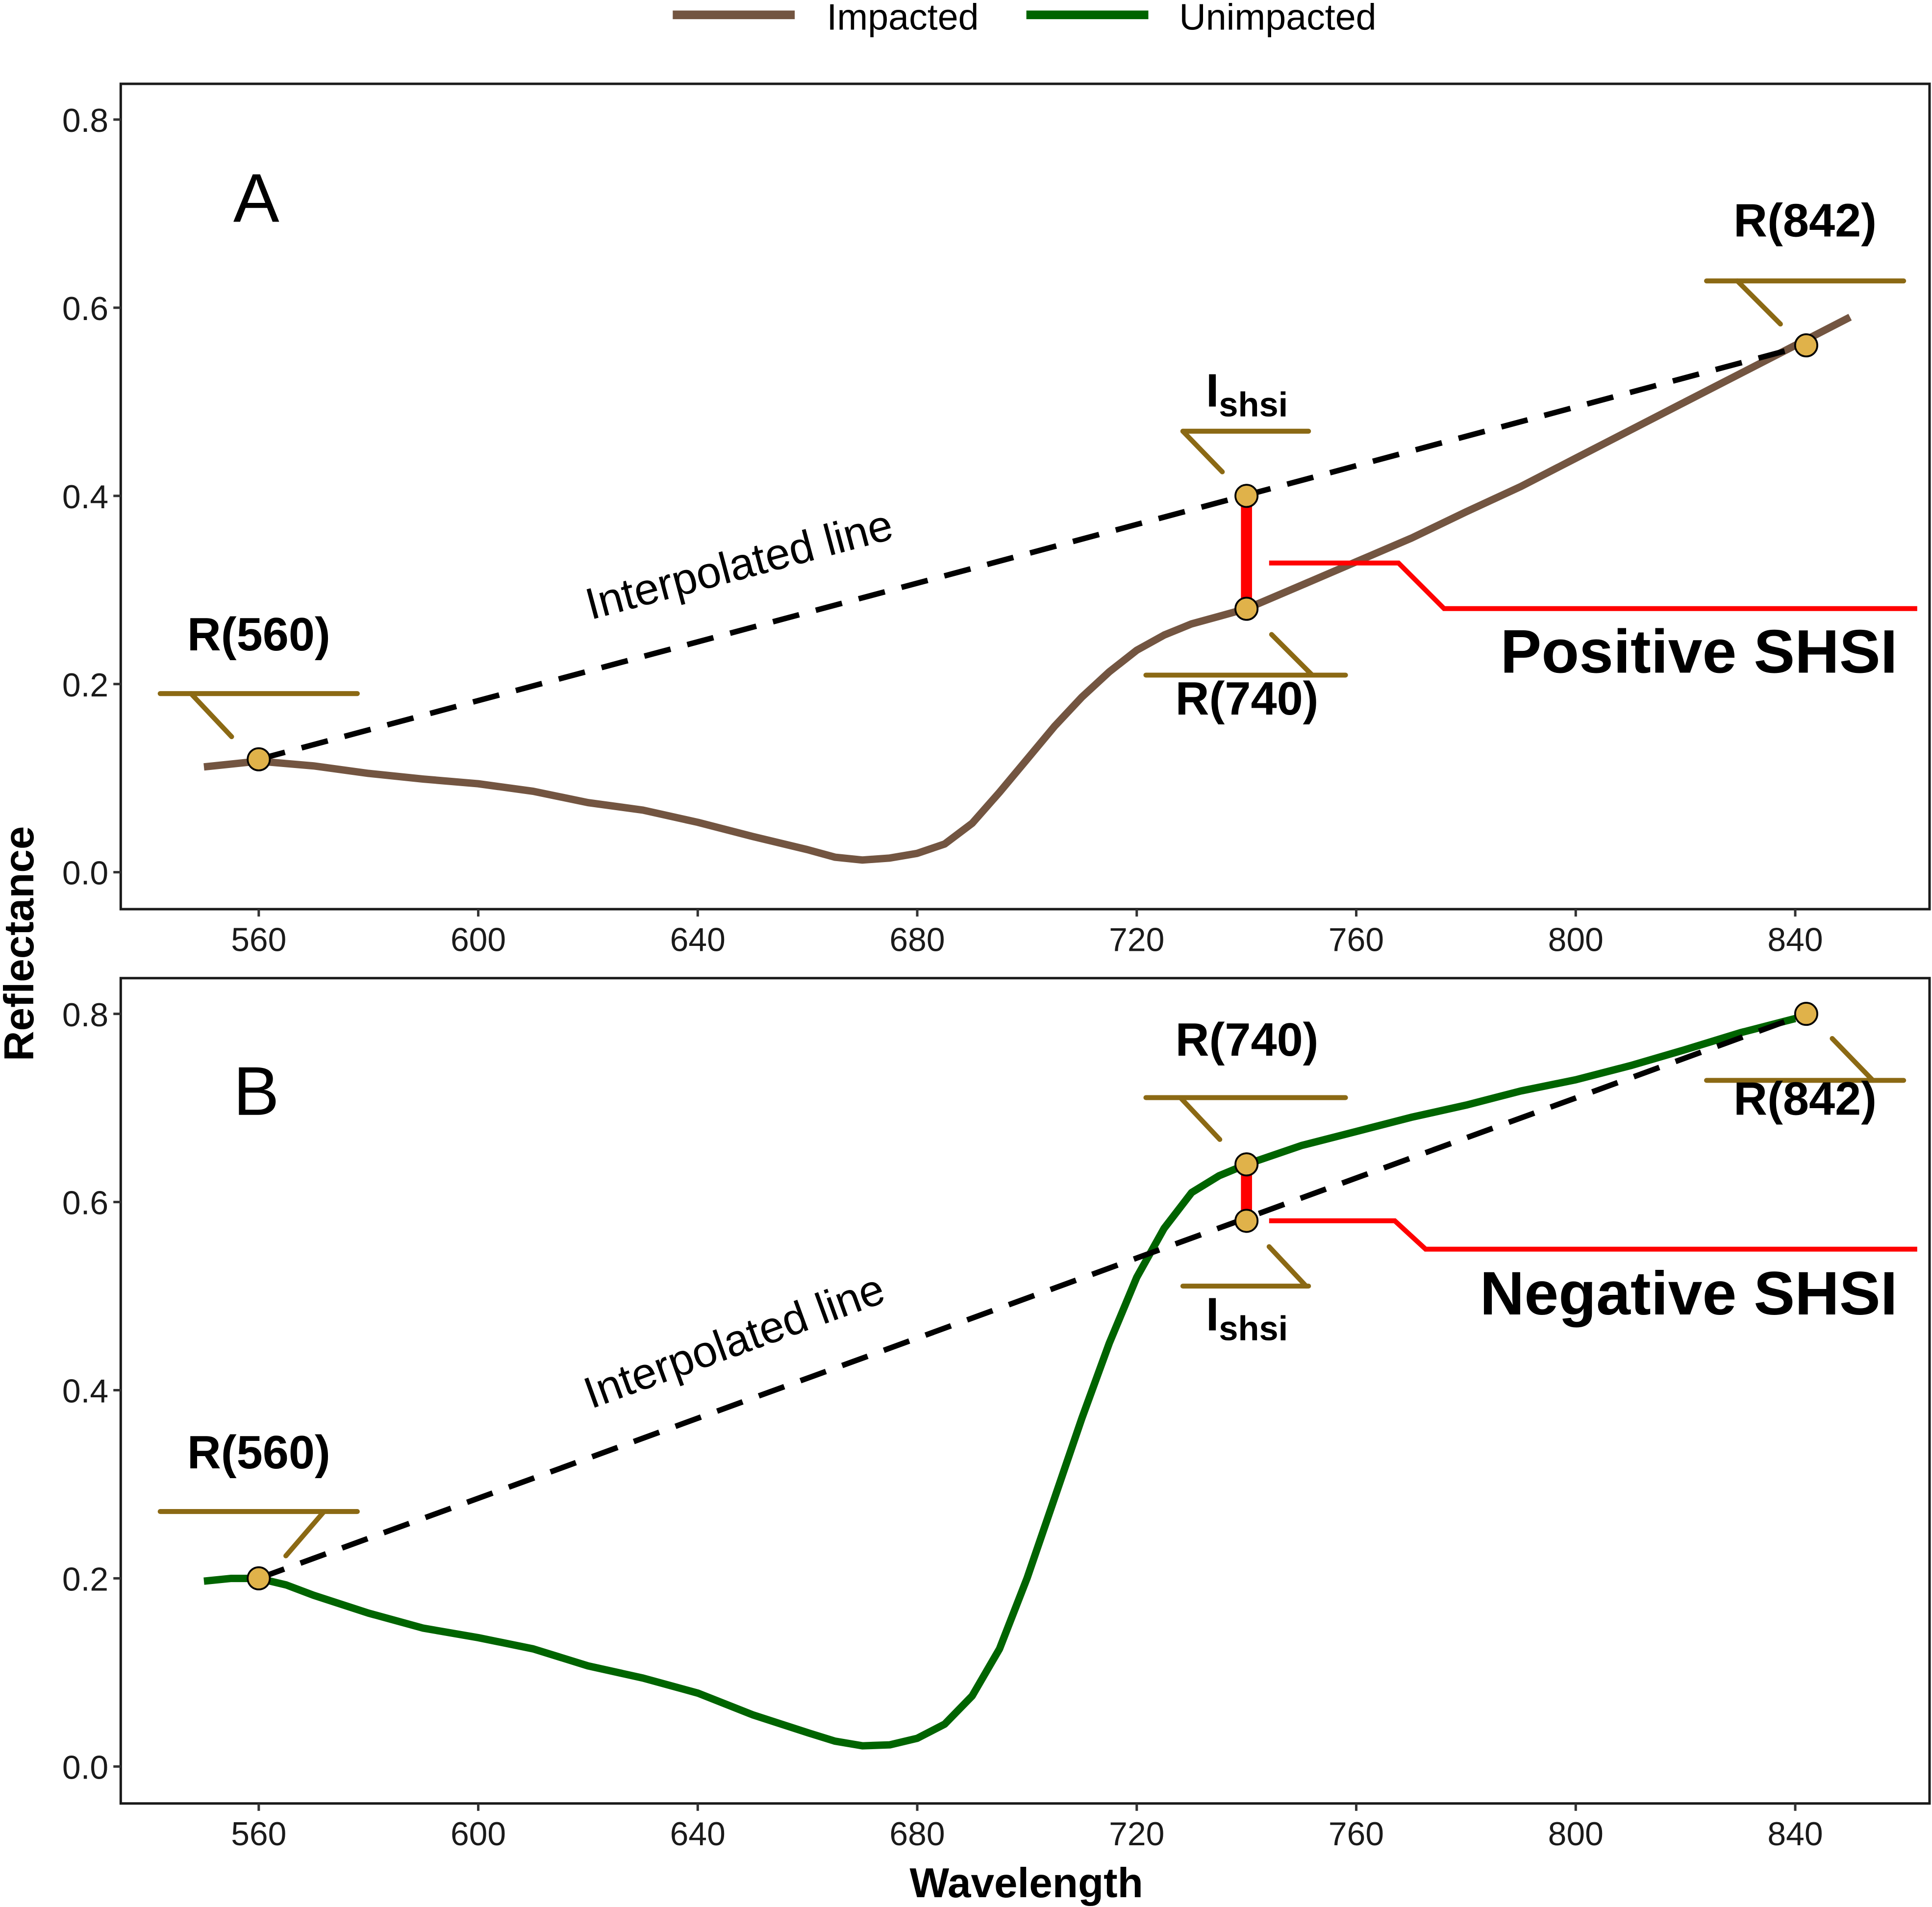 The image size is (1932, 1907). I want to click on panel-label: B, so click(256, 1091).